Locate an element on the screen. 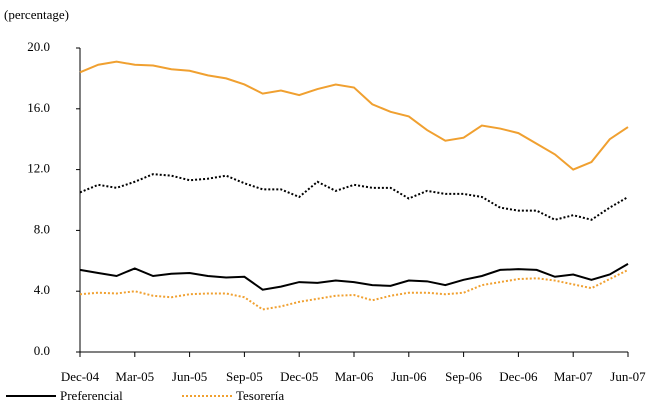  y-tick-label: 8.0 is located at coordinates (42, 228).